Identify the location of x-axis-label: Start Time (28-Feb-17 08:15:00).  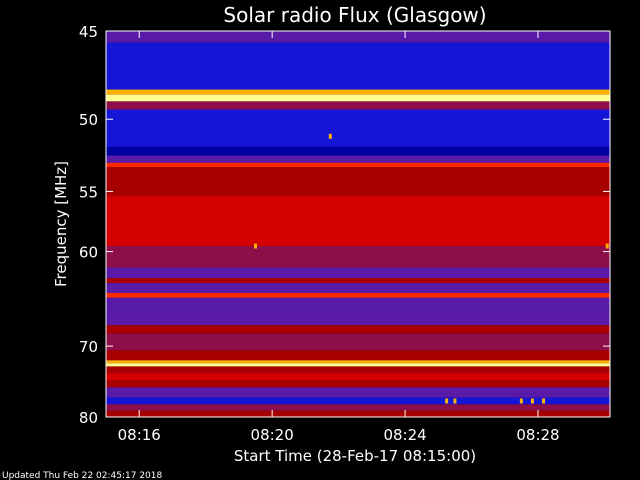
(355, 456).